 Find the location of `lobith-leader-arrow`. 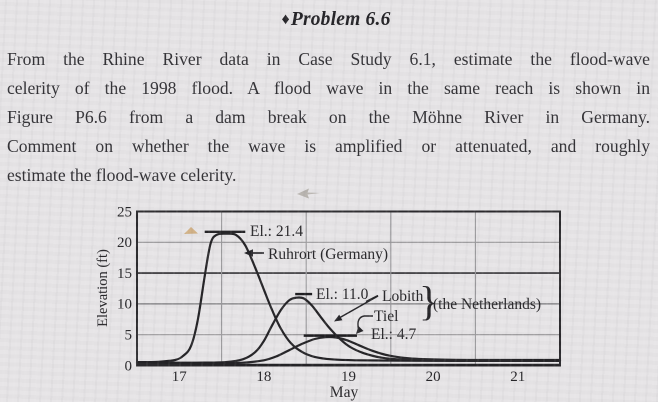

lobith-leader-arrow is located at coordinates (356, 308).